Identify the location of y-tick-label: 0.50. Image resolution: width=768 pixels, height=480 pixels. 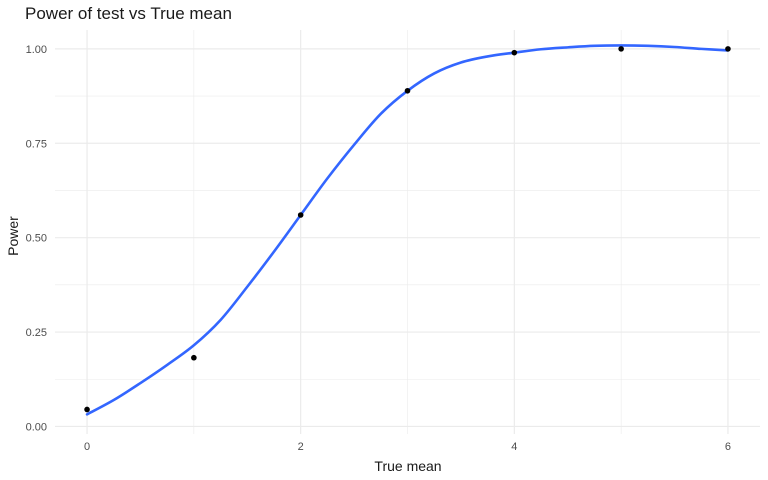
(36, 239).